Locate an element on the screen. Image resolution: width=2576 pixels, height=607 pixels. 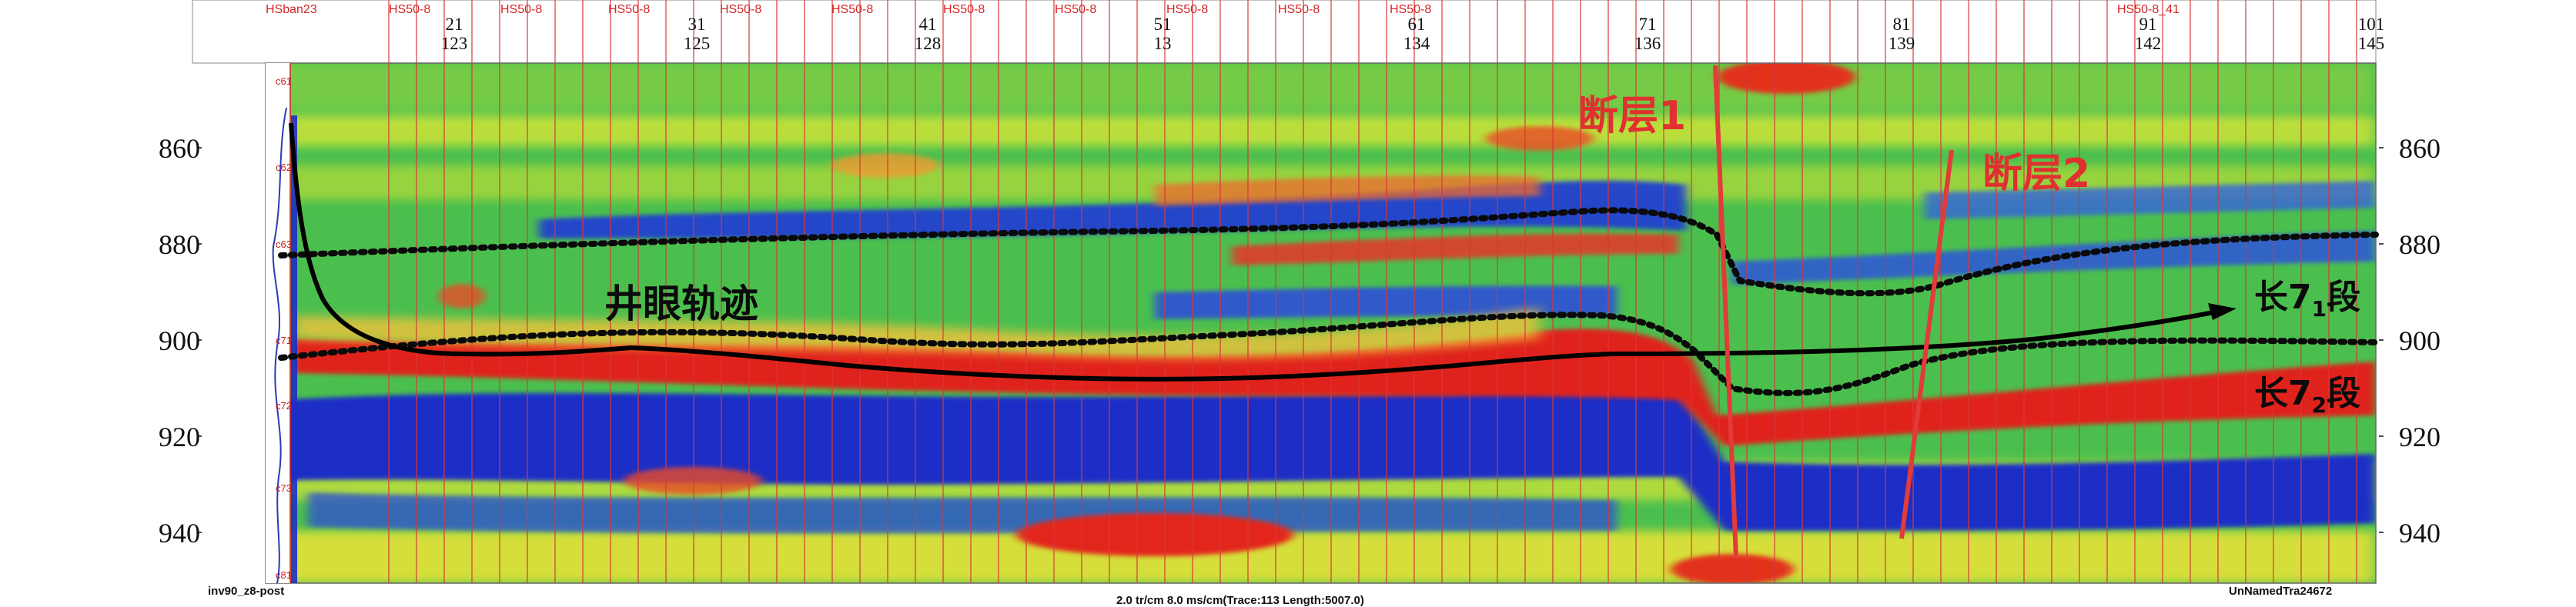
trace-number-bottom: 13 is located at coordinates (1163, 43).